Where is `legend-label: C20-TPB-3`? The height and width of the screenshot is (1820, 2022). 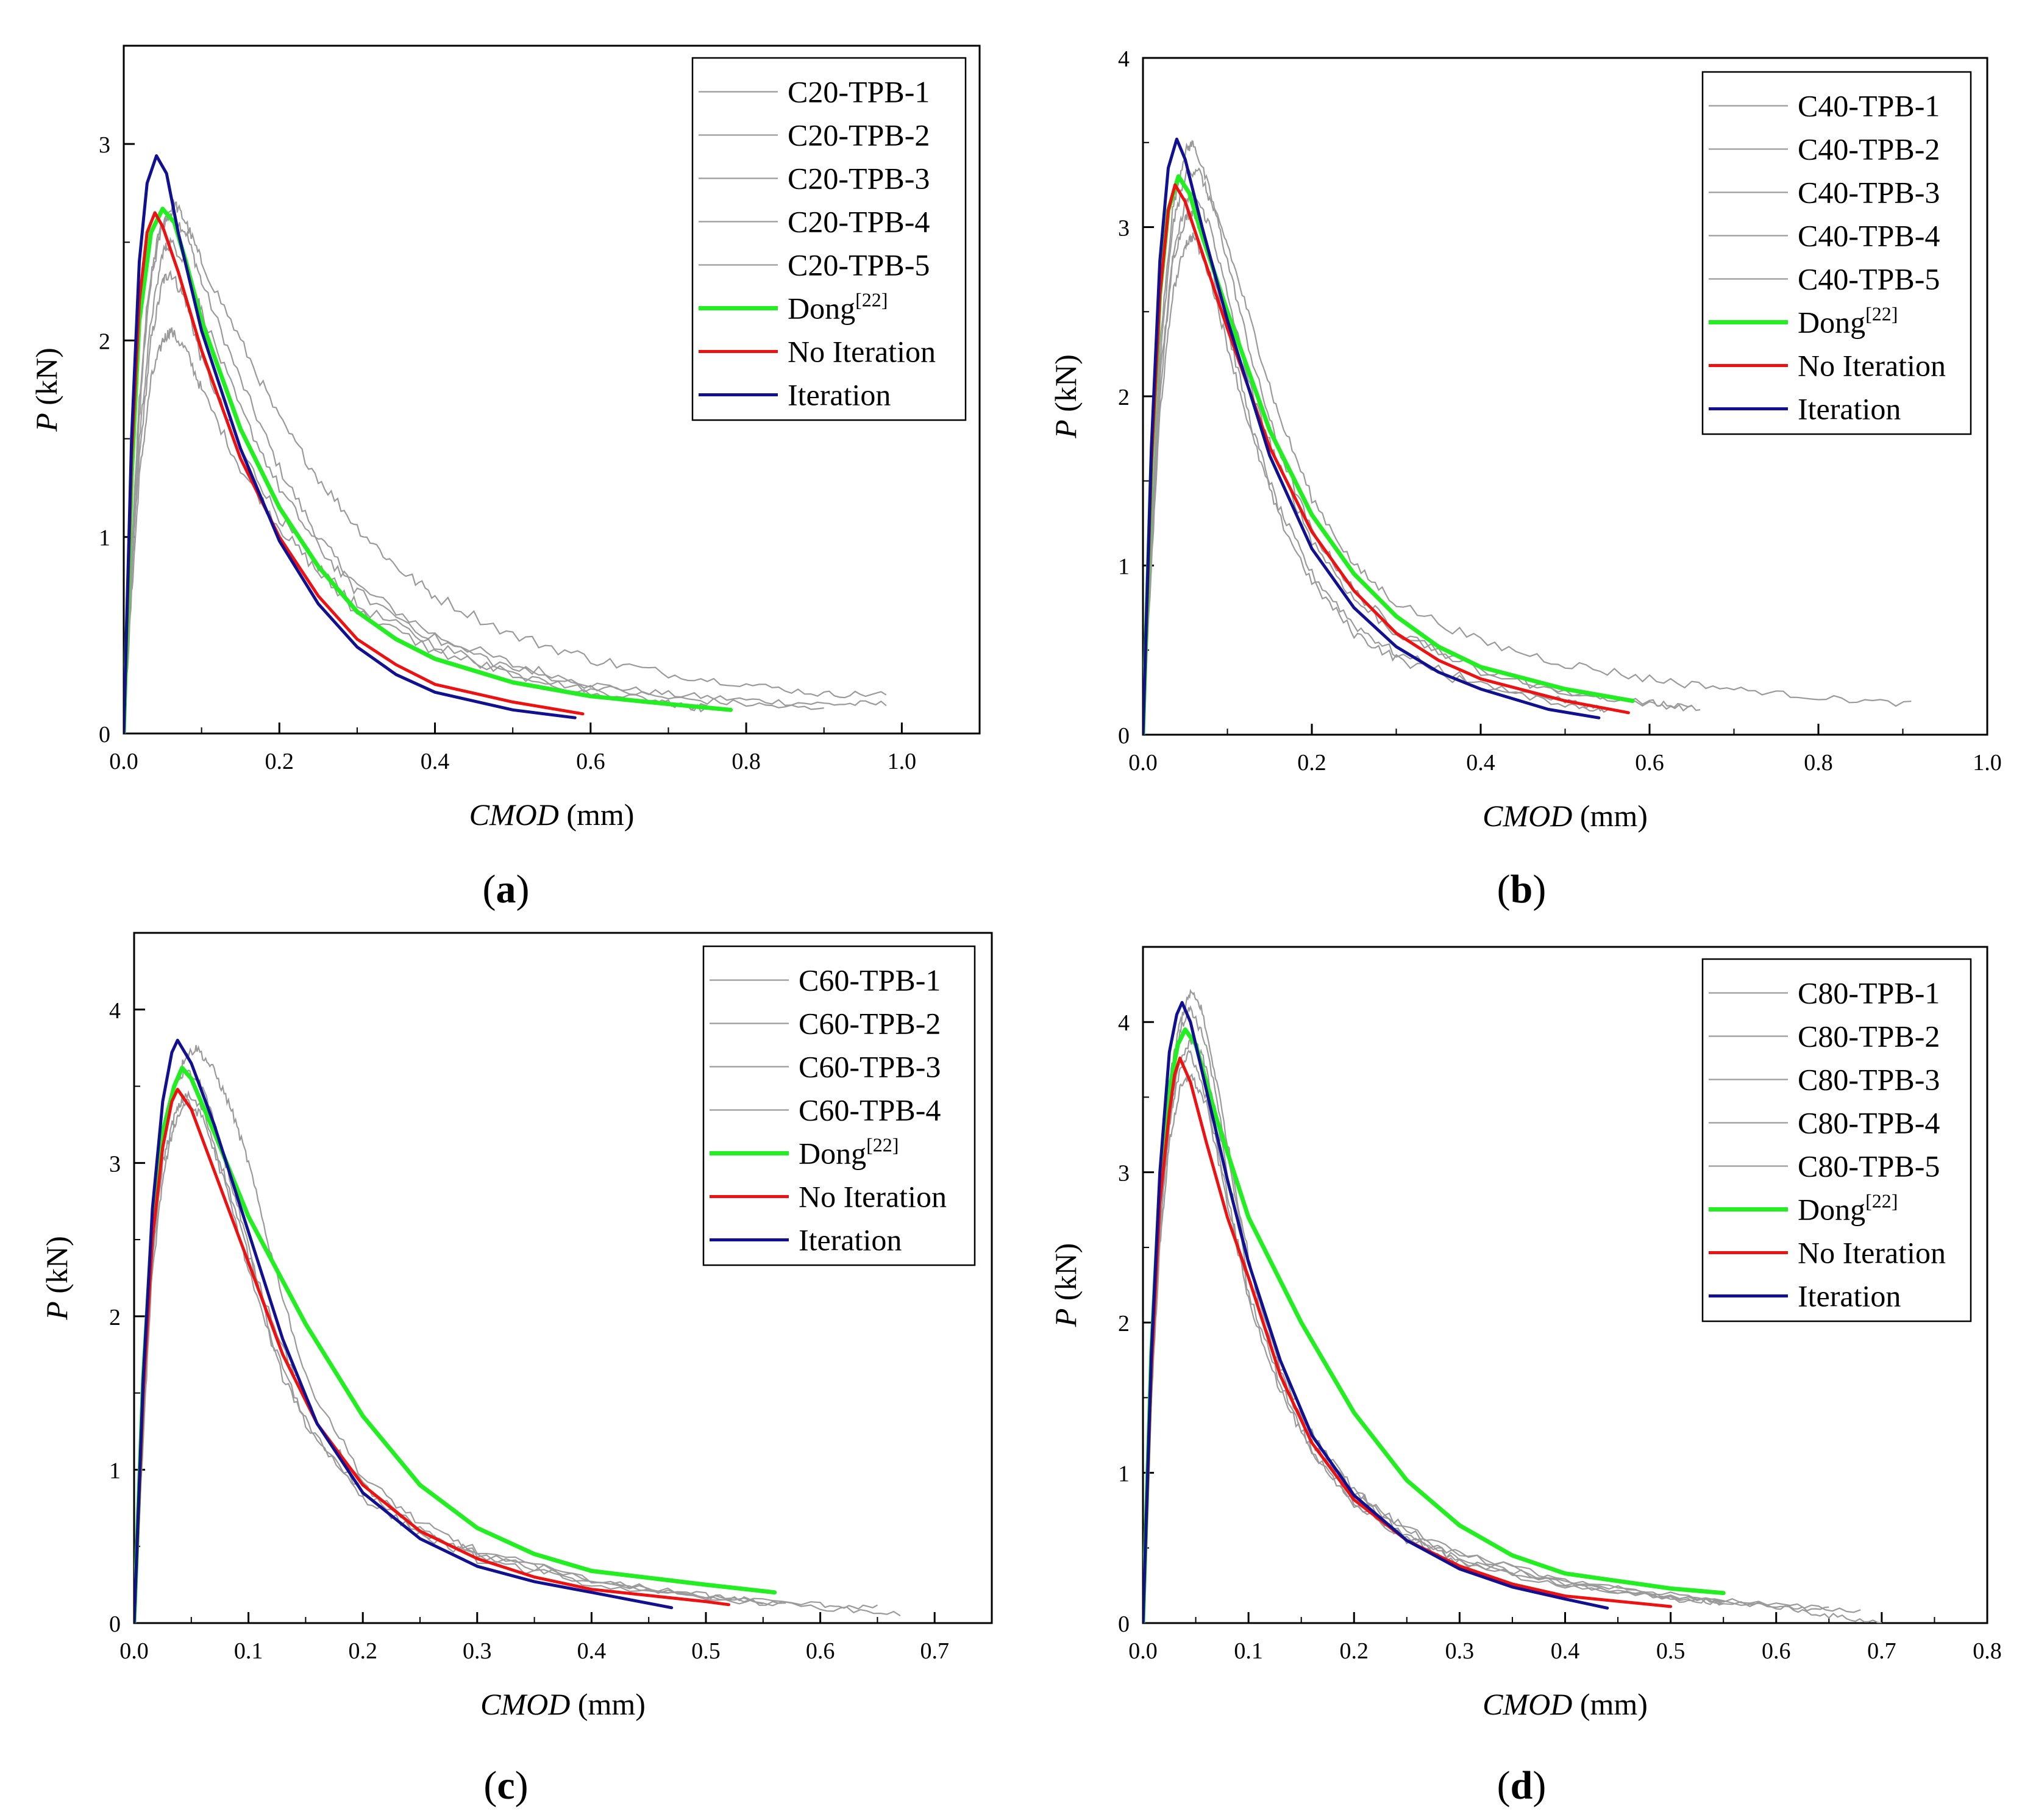
legend-label: C20-TPB-3 is located at coordinates (859, 179).